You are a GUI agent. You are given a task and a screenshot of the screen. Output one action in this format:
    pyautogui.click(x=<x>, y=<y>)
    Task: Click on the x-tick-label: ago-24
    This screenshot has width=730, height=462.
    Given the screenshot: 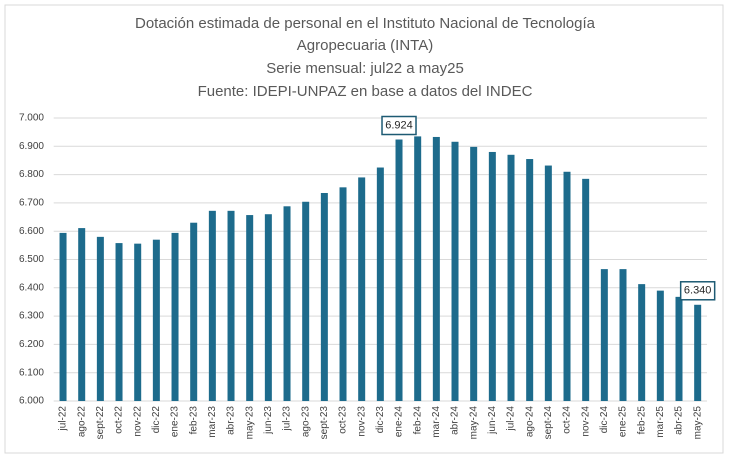 What is the action you would take?
    pyautogui.click(x=529, y=422)
    